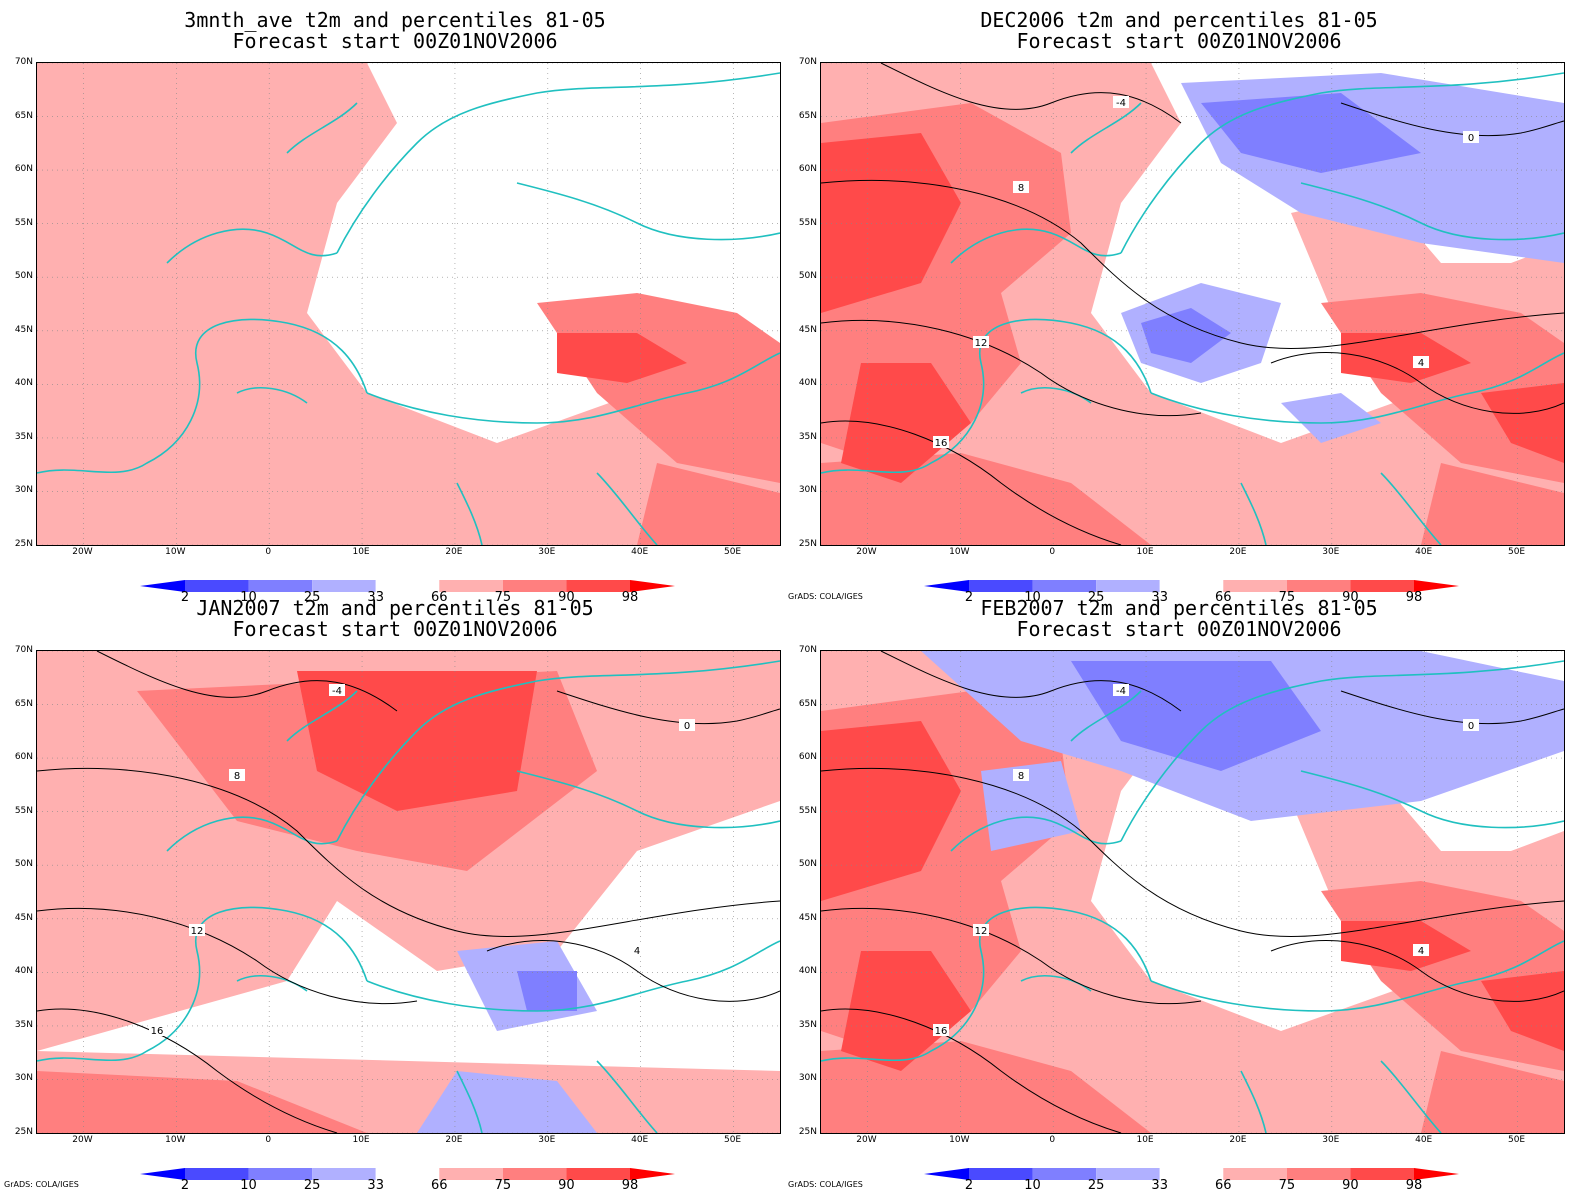  I want to click on panel-title: JAN2007 t2m and percentiles 81-05, so click(395, 608).